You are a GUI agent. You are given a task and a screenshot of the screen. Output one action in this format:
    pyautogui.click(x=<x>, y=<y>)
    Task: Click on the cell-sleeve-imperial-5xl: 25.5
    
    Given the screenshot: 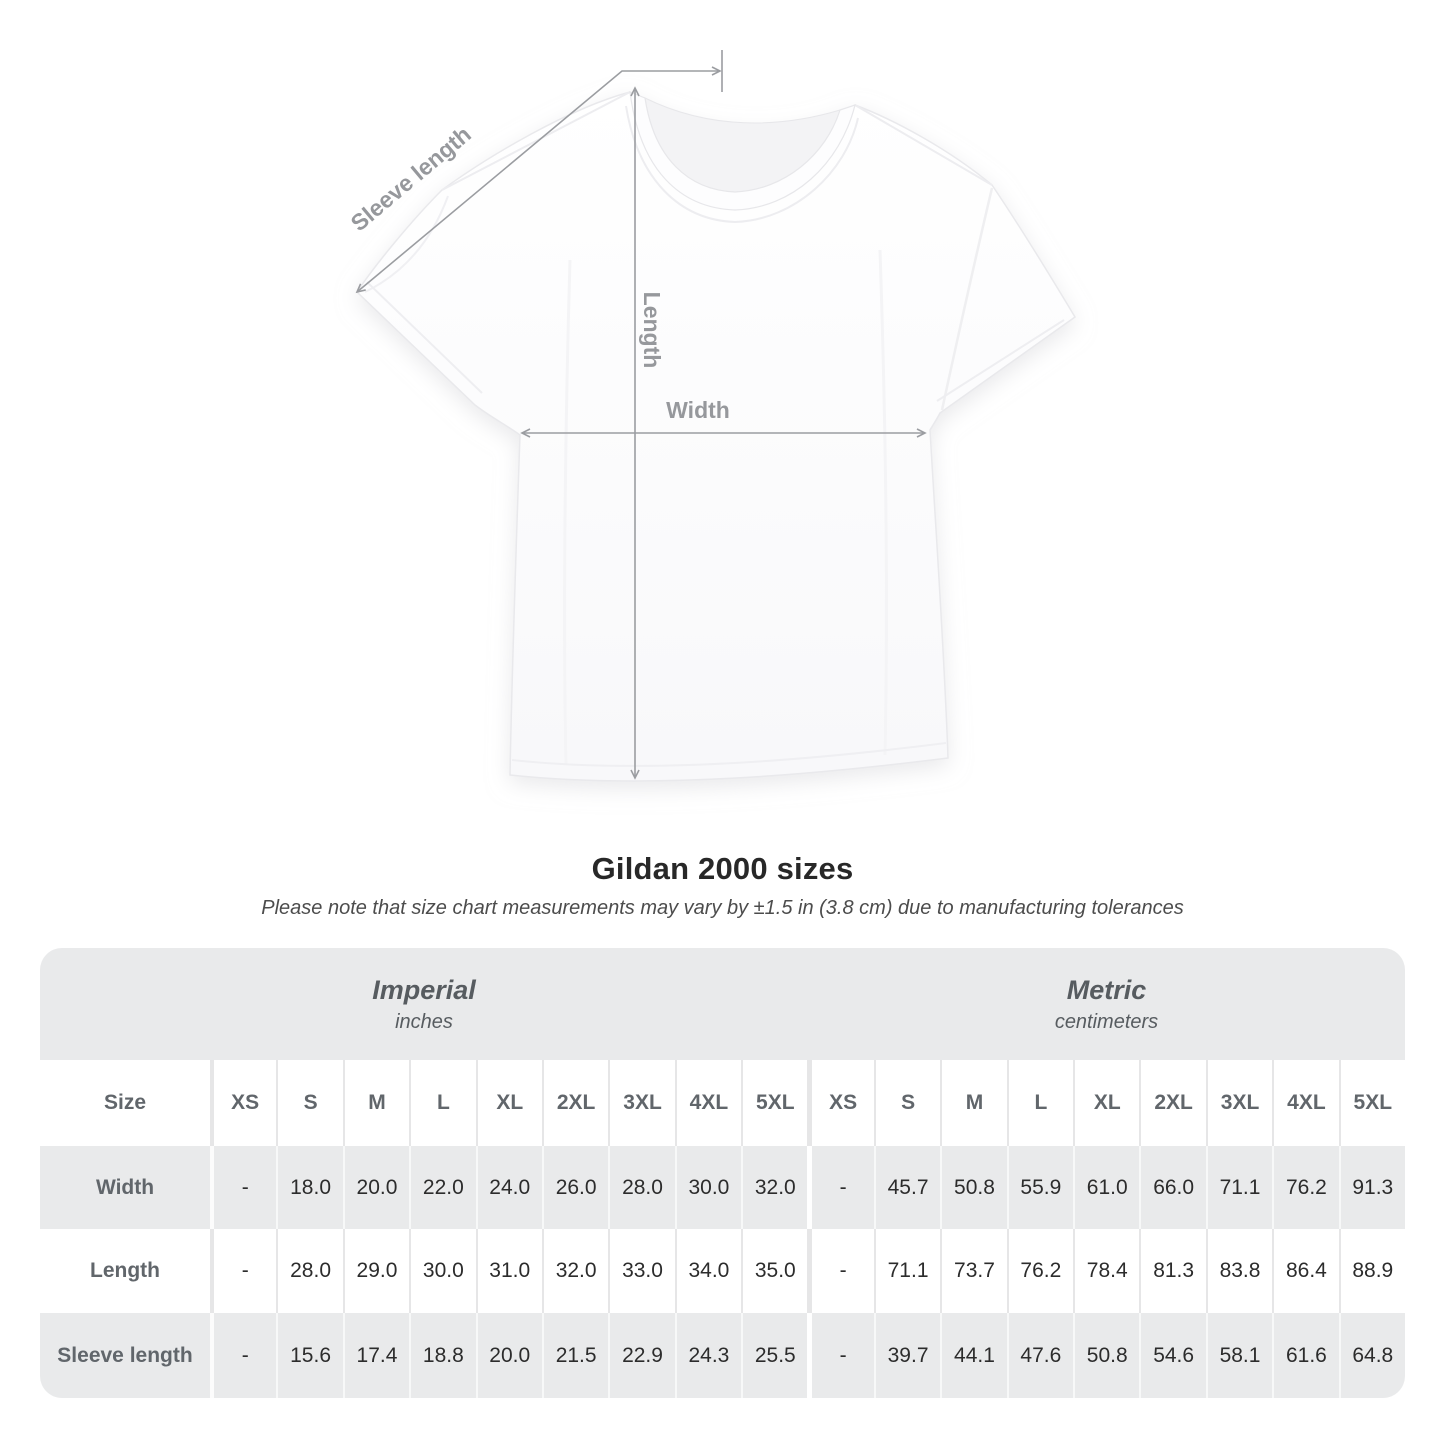 What is the action you would take?
    pyautogui.click(x=774, y=1355)
    